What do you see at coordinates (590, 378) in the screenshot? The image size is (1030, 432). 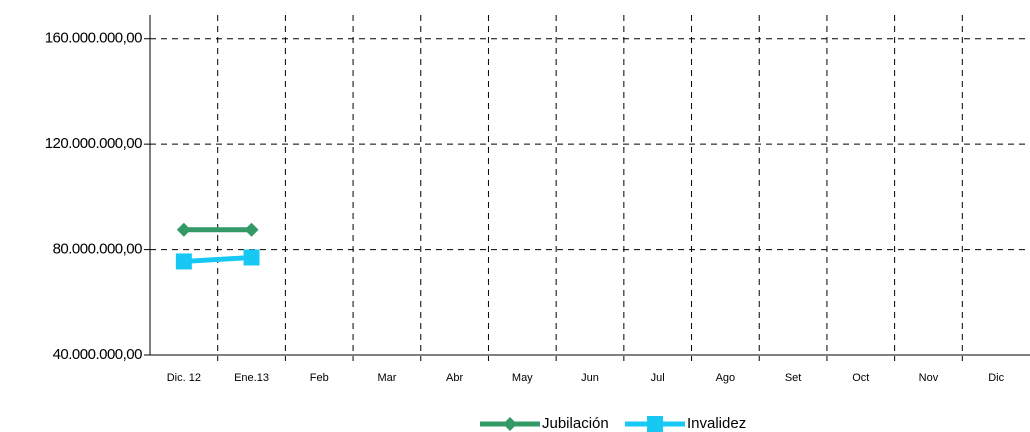 I see `x-tick-label: Jun` at bounding box center [590, 378].